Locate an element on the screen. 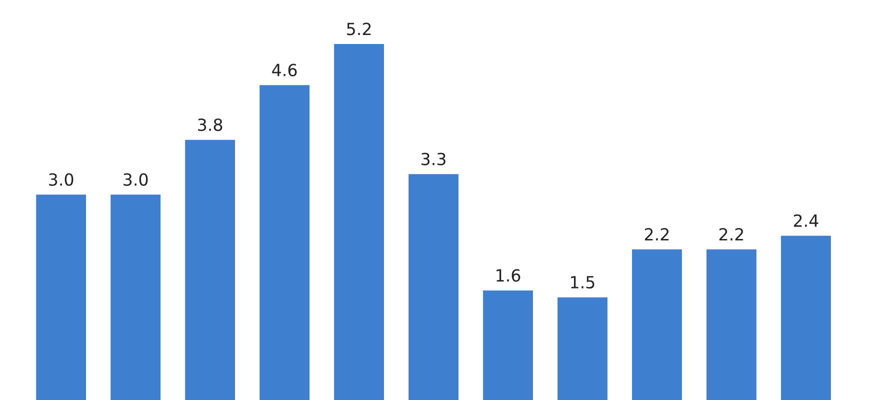 The height and width of the screenshot is (400, 870). data-label: 3.8 is located at coordinates (210, 125).